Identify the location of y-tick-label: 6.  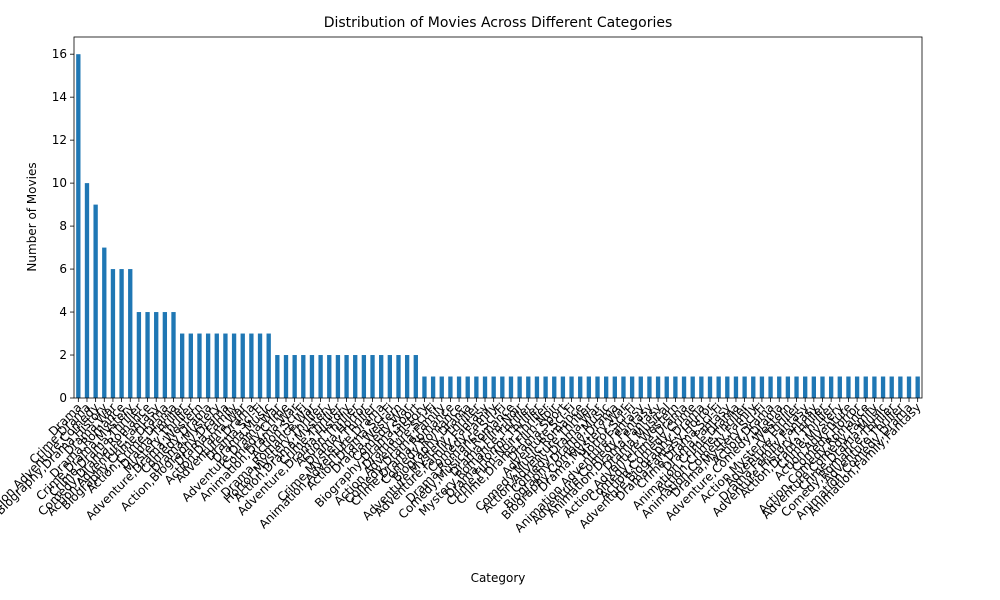
(63, 269).